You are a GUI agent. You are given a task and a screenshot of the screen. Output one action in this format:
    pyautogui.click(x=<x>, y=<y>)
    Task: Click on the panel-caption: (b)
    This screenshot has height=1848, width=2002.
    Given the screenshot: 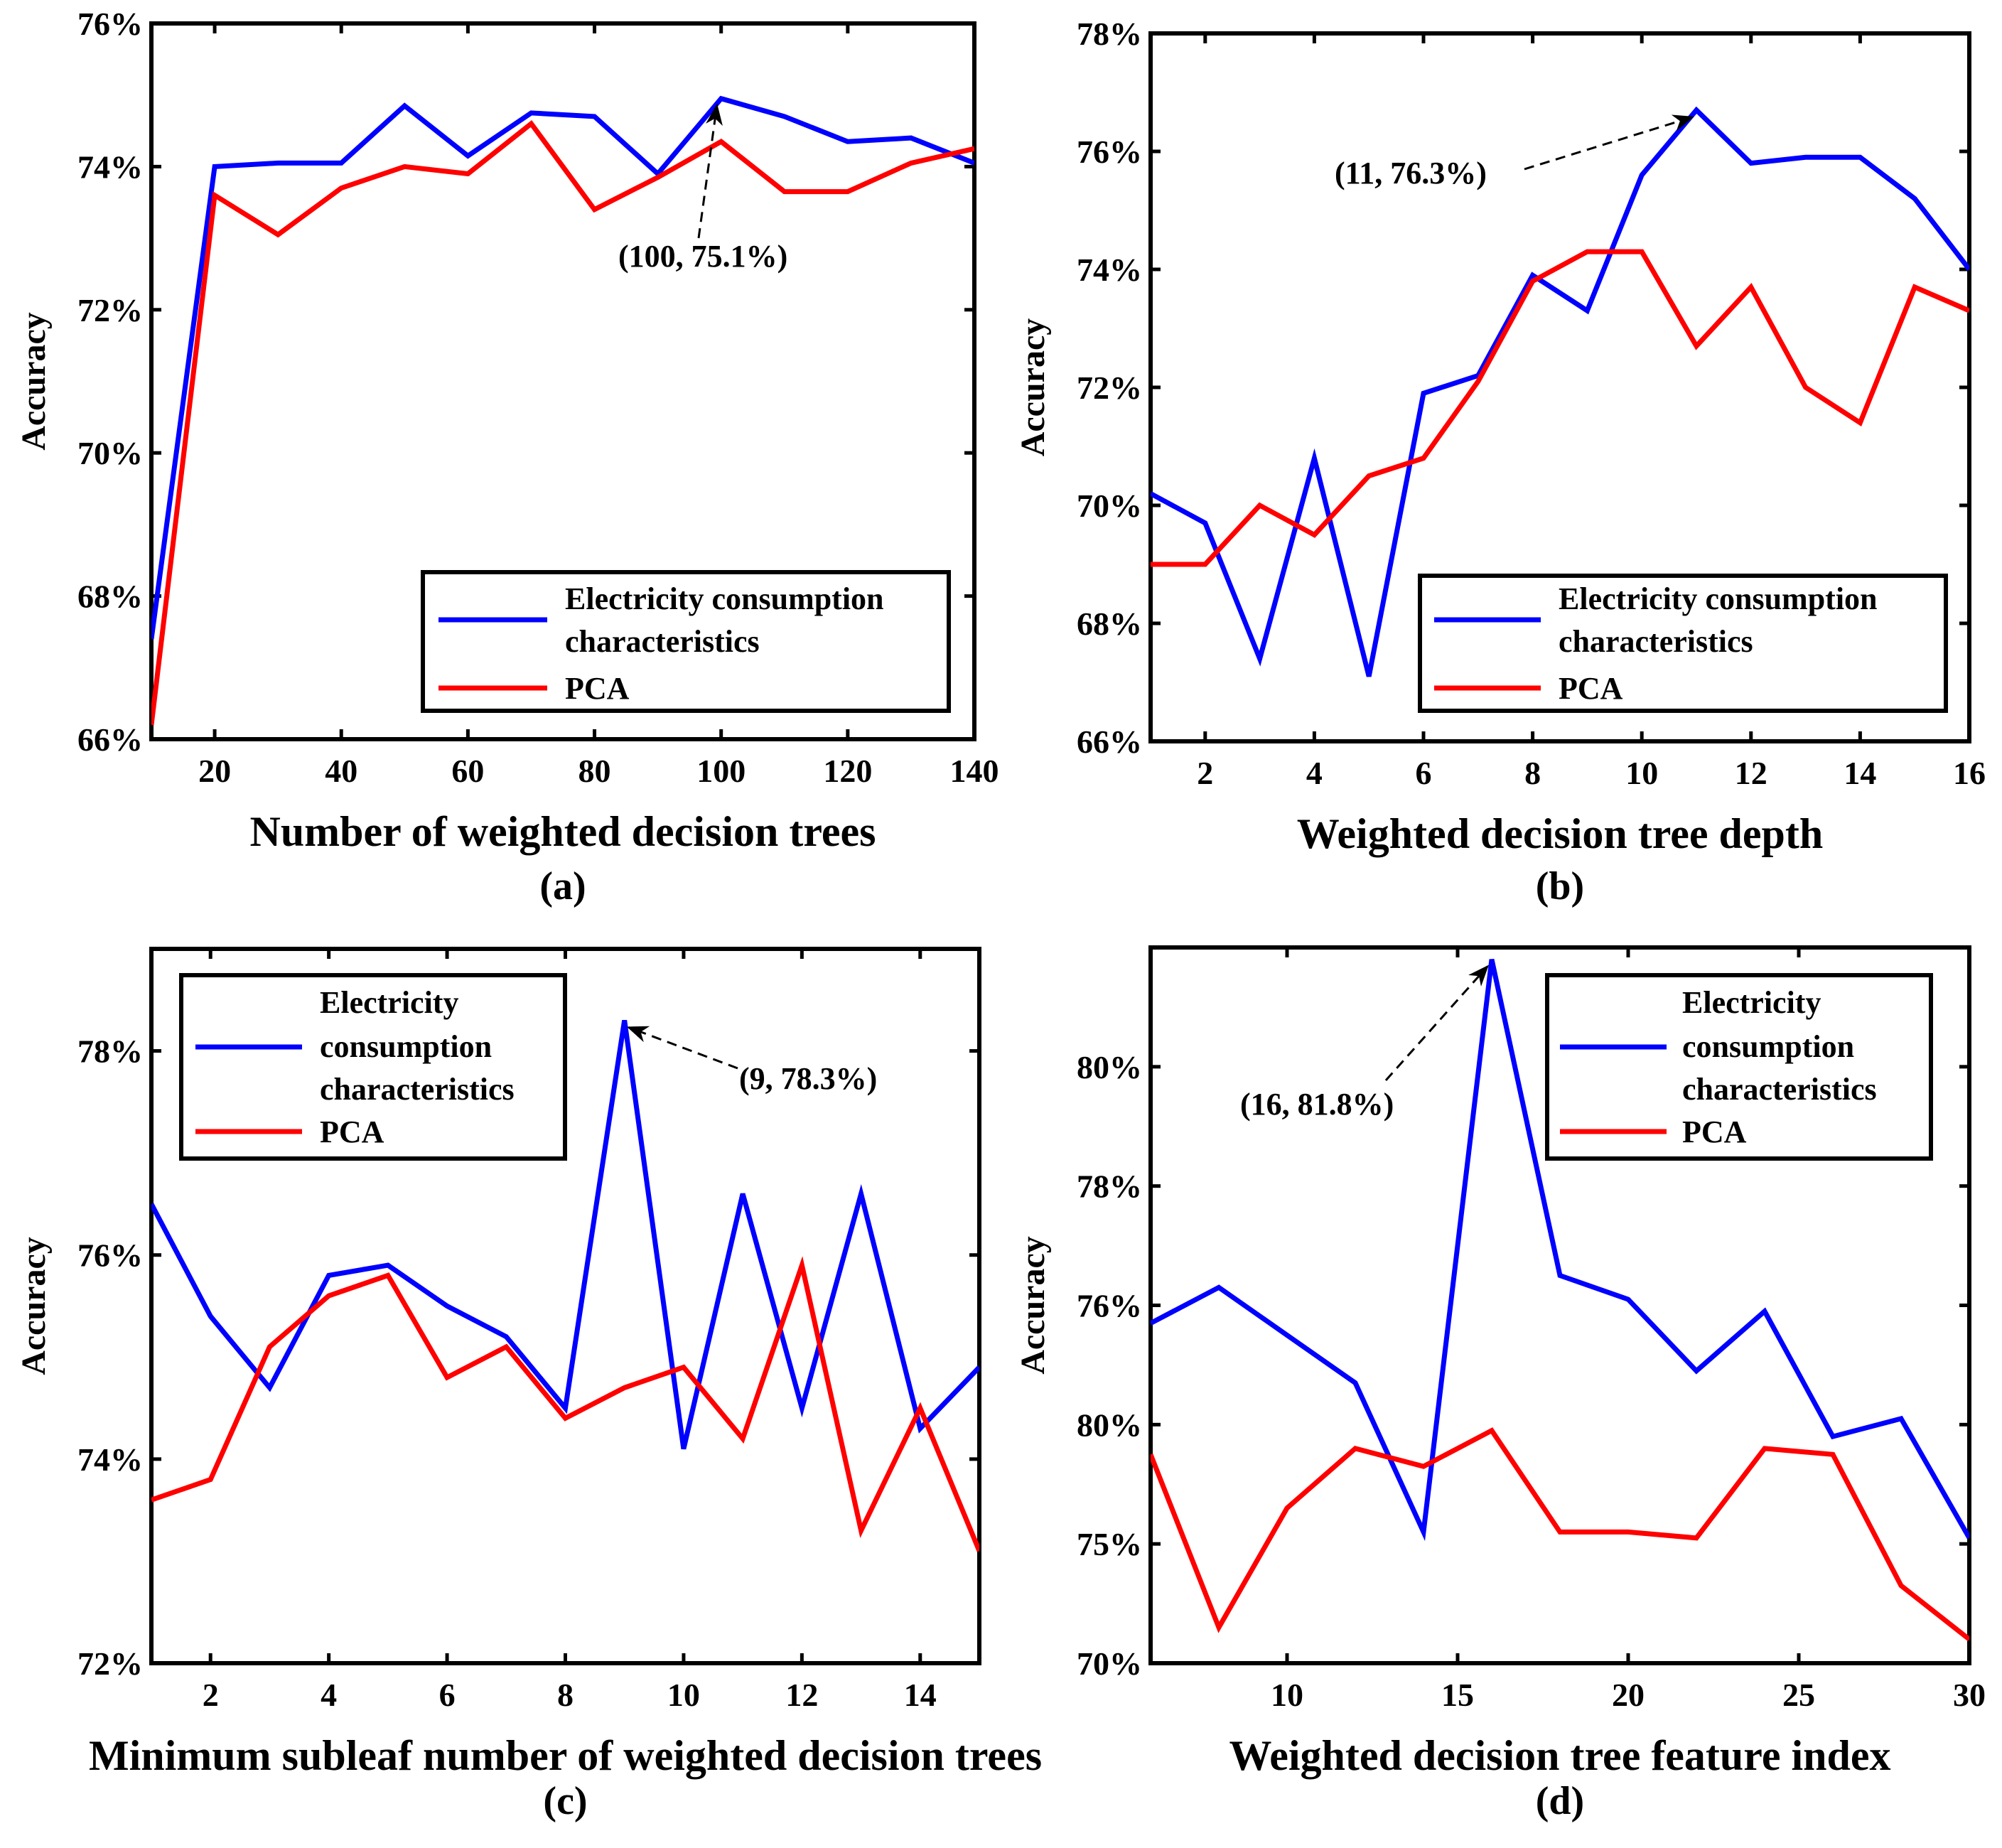 What is the action you would take?
    pyautogui.click(x=1560, y=886)
    